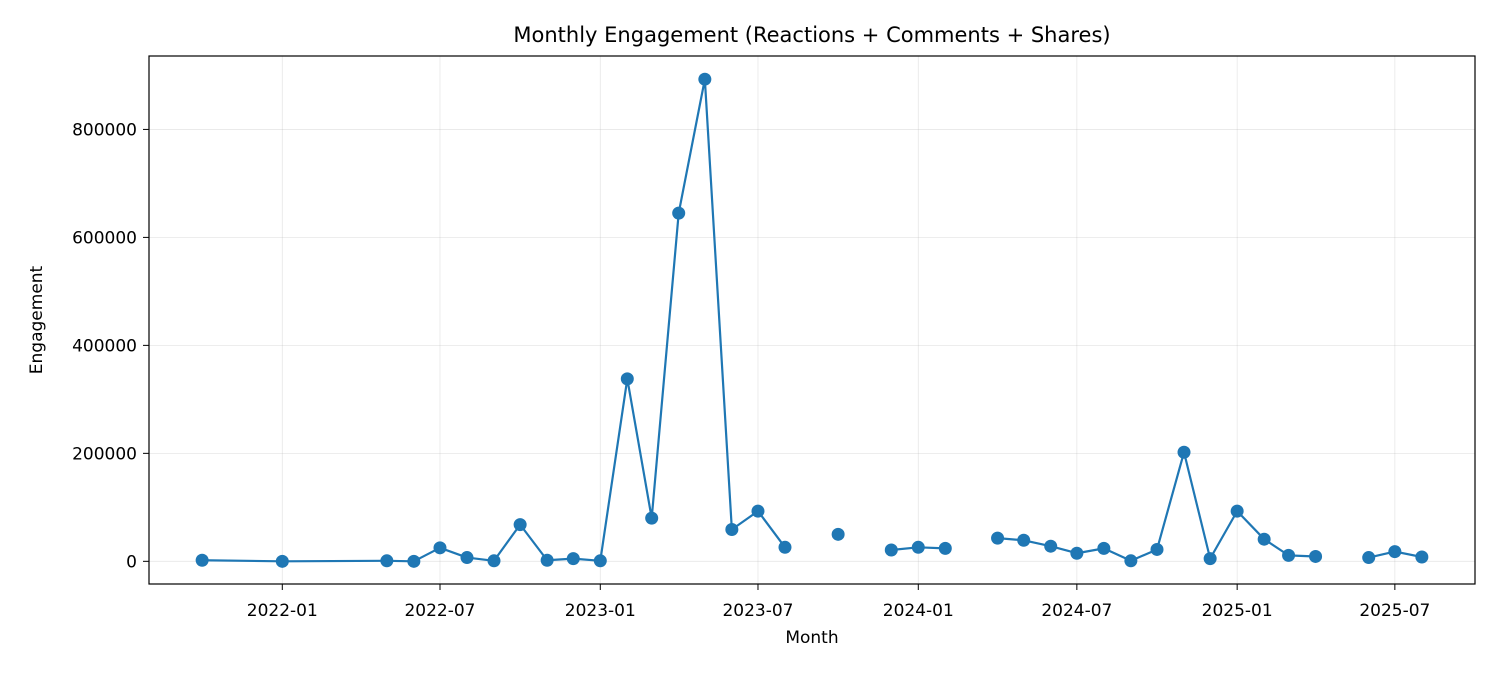 The width and height of the screenshot is (1500, 675). I want to click on x-tick-label: 2025-01, so click(1237, 611).